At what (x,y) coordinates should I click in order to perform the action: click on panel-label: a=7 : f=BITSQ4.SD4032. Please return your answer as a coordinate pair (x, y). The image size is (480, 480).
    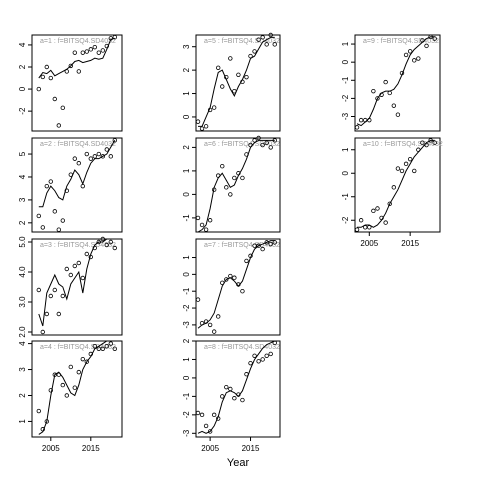
    Looking at the image, I should click on (242, 245).